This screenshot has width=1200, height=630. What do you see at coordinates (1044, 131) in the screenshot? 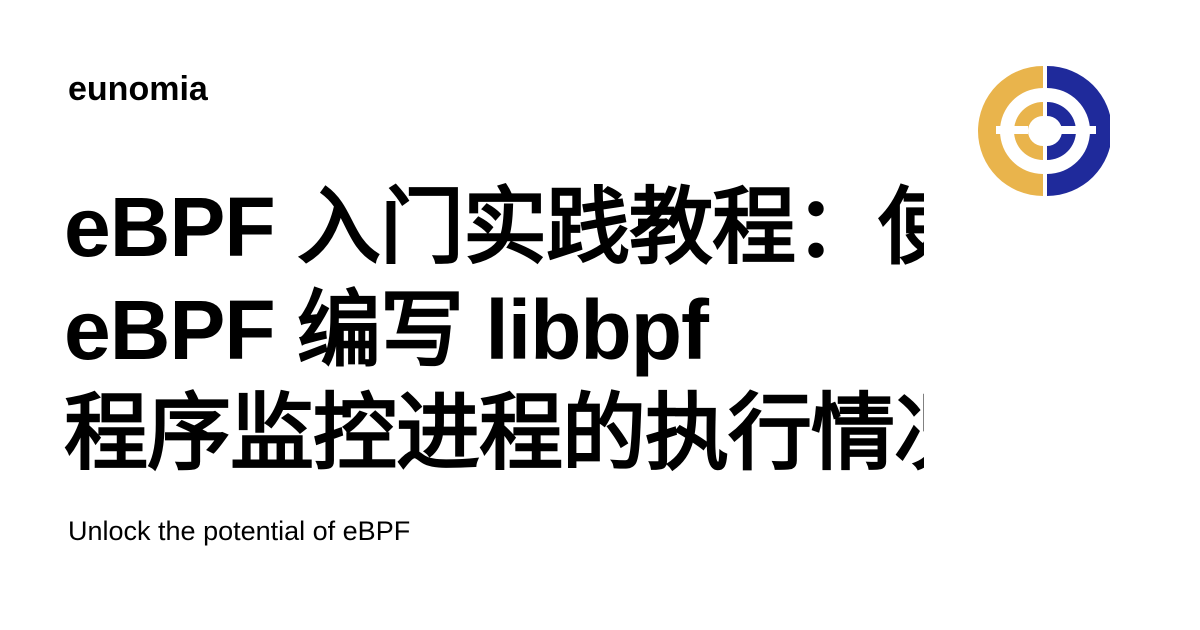
I see `eunomia-logo-icon` at bounding box center [1044, 131].